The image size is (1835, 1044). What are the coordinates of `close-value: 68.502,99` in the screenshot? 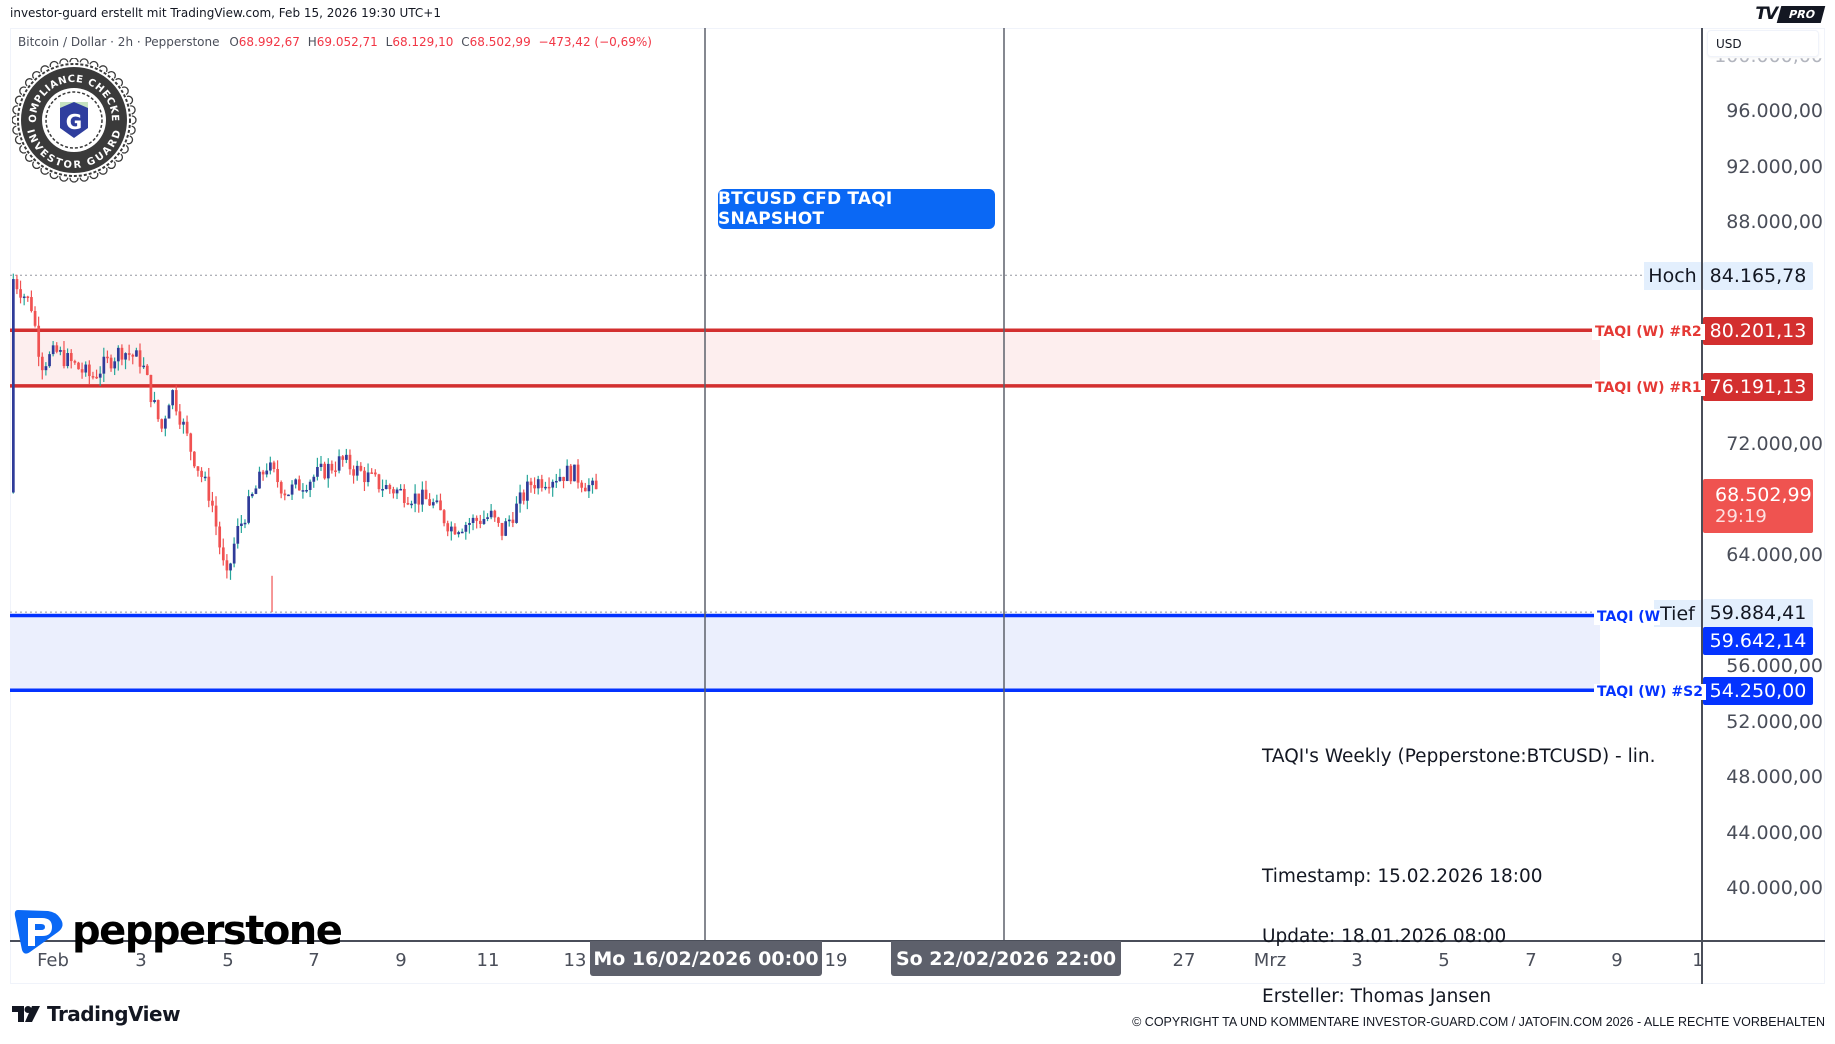 It's located at (500, 42).